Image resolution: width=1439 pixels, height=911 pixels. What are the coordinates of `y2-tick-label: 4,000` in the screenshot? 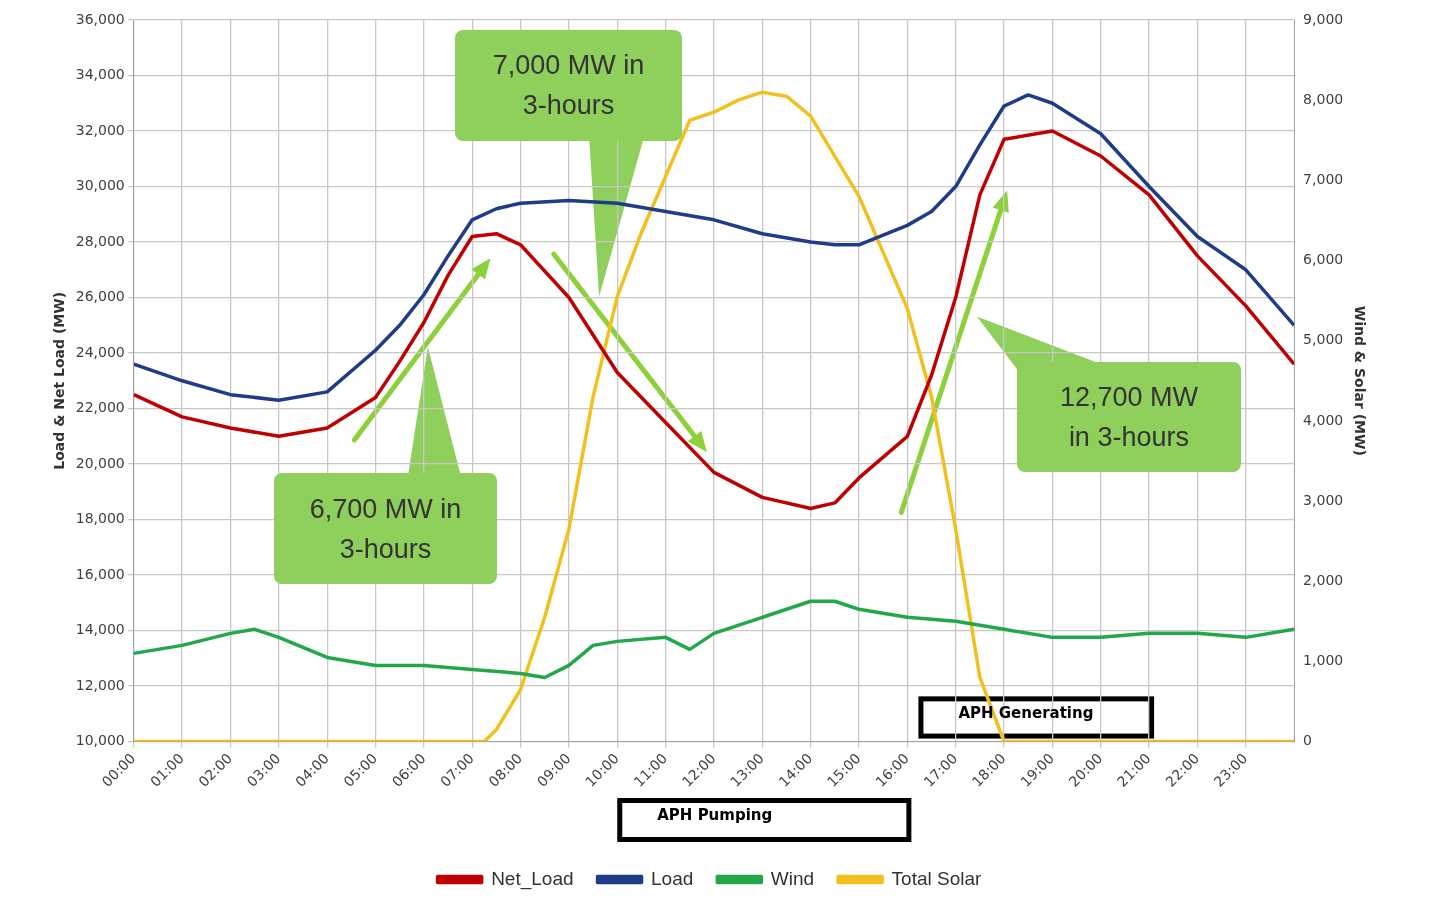 It's located at (1323, 419).